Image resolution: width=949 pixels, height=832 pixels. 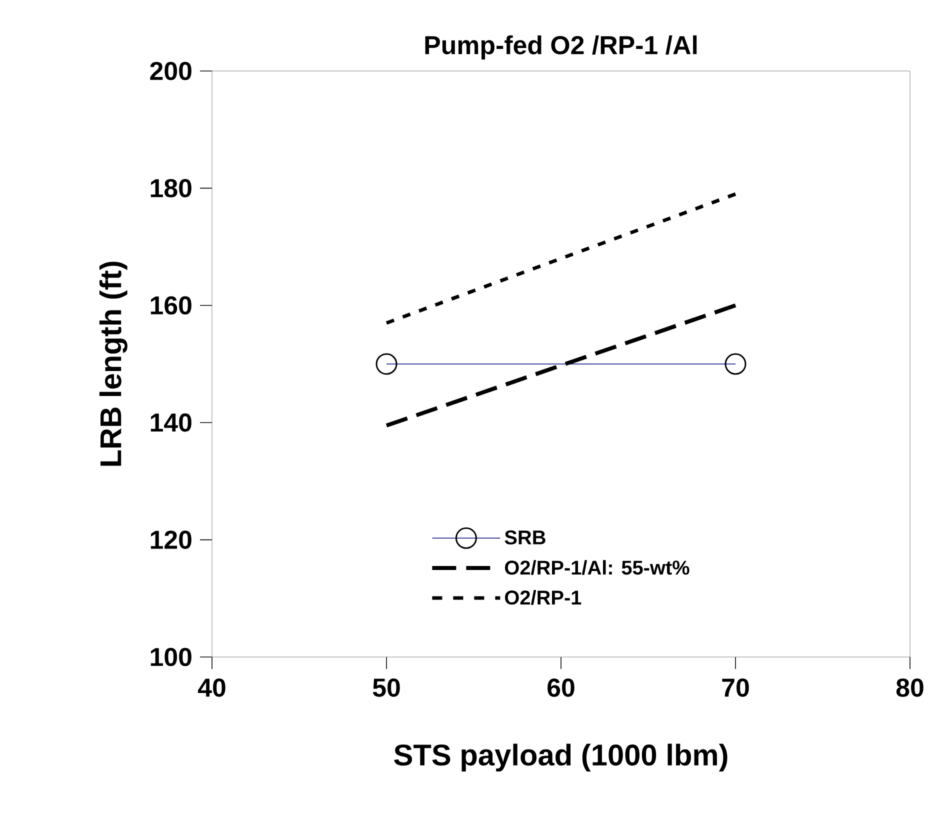 What do you see at coordinates (171, 657) in the screenshot?
I see `y-tick-label: 100` at bounding box center [171, 657].